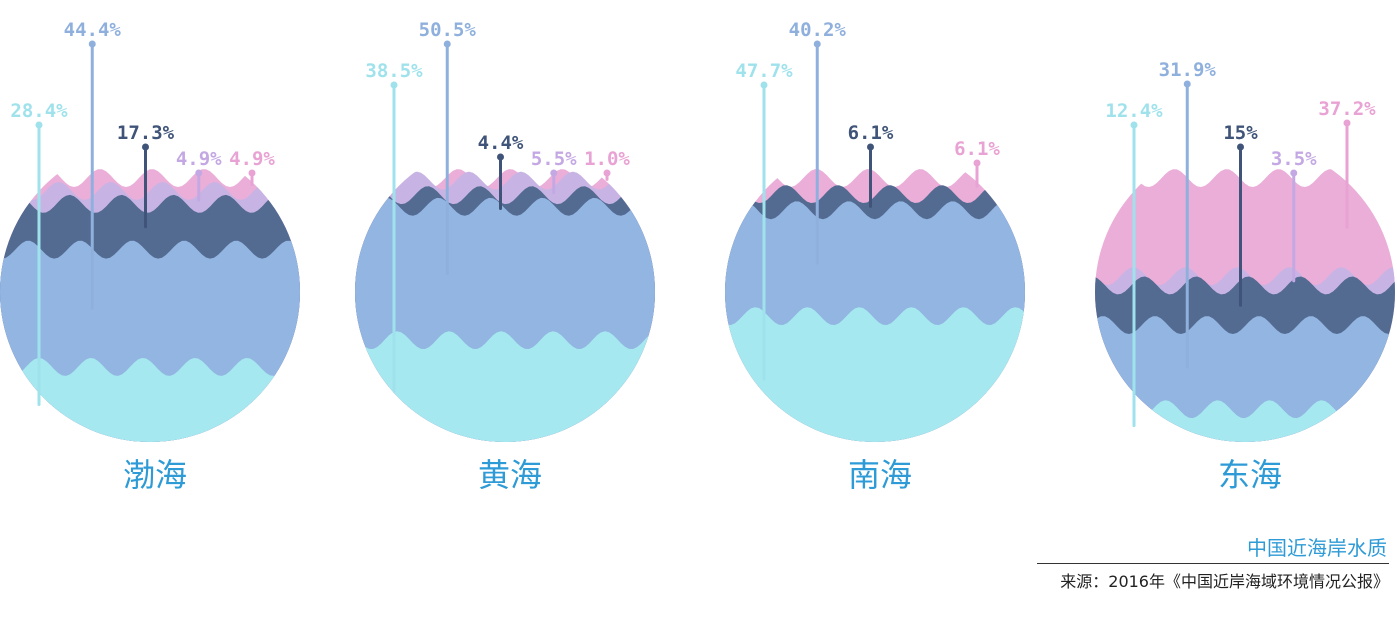  What do you see at coordinates (554, 159) in the screenshot?
I see `data-label: 5.5%` at bounding box center [554, 159].